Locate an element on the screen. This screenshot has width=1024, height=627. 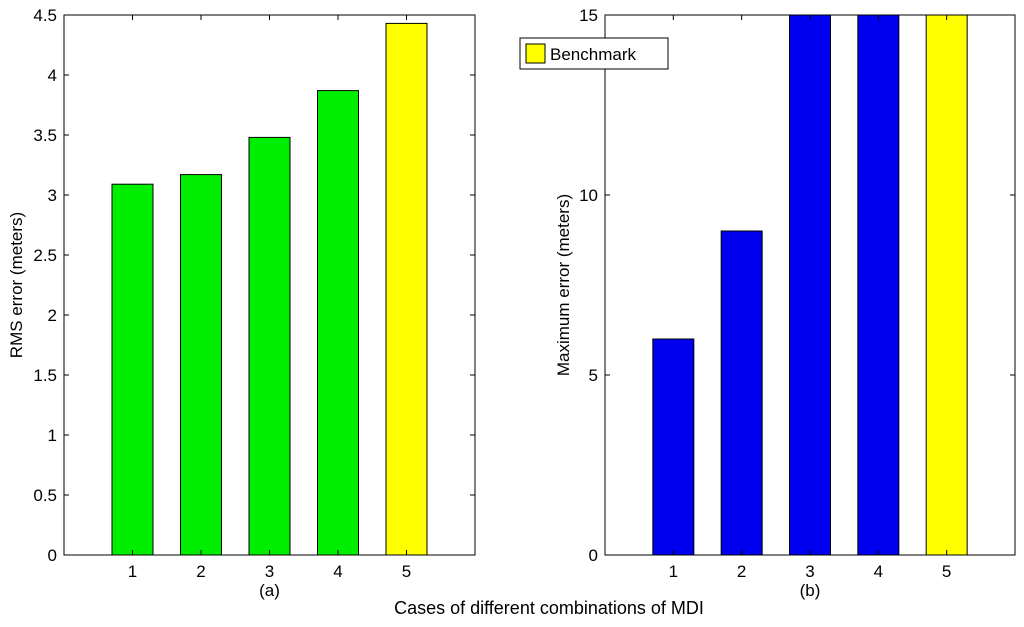
panel-a-ytick-label: 1 is located at coordinates (52, 435).